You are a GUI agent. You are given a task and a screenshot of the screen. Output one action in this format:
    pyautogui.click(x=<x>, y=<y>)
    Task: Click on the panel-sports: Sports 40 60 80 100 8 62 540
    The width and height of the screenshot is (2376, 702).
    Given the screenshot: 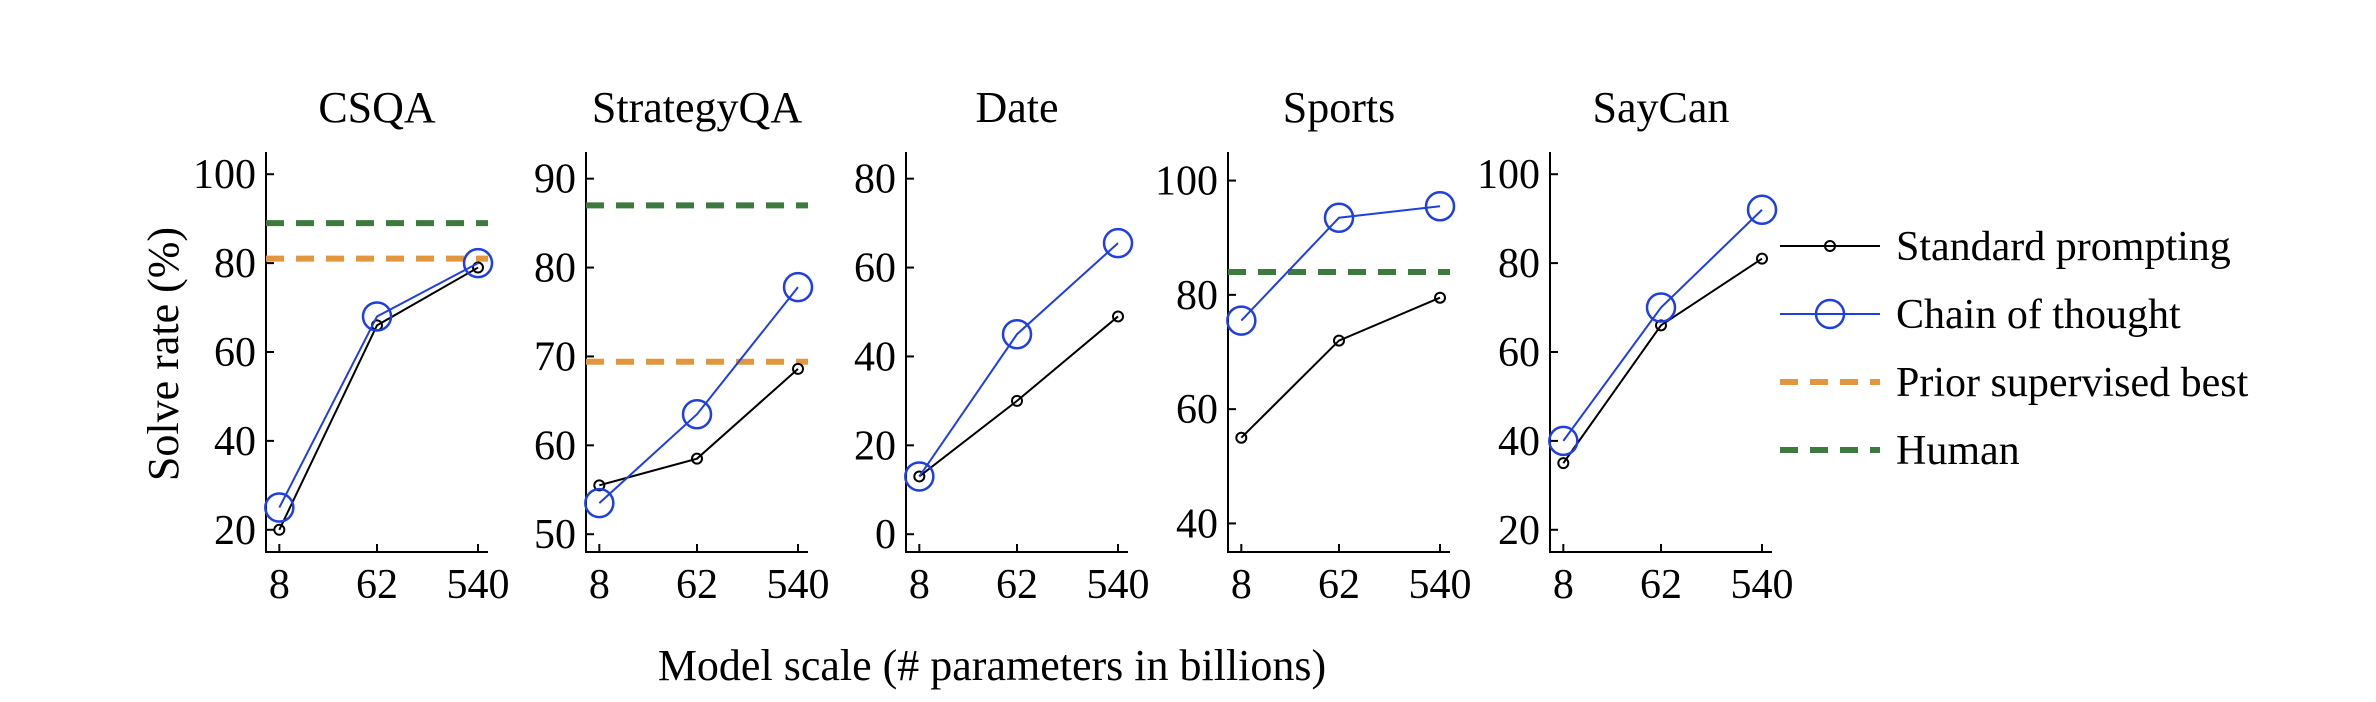 What is the action you would take?
    pyautogui.click(x=1313, y=345)
    